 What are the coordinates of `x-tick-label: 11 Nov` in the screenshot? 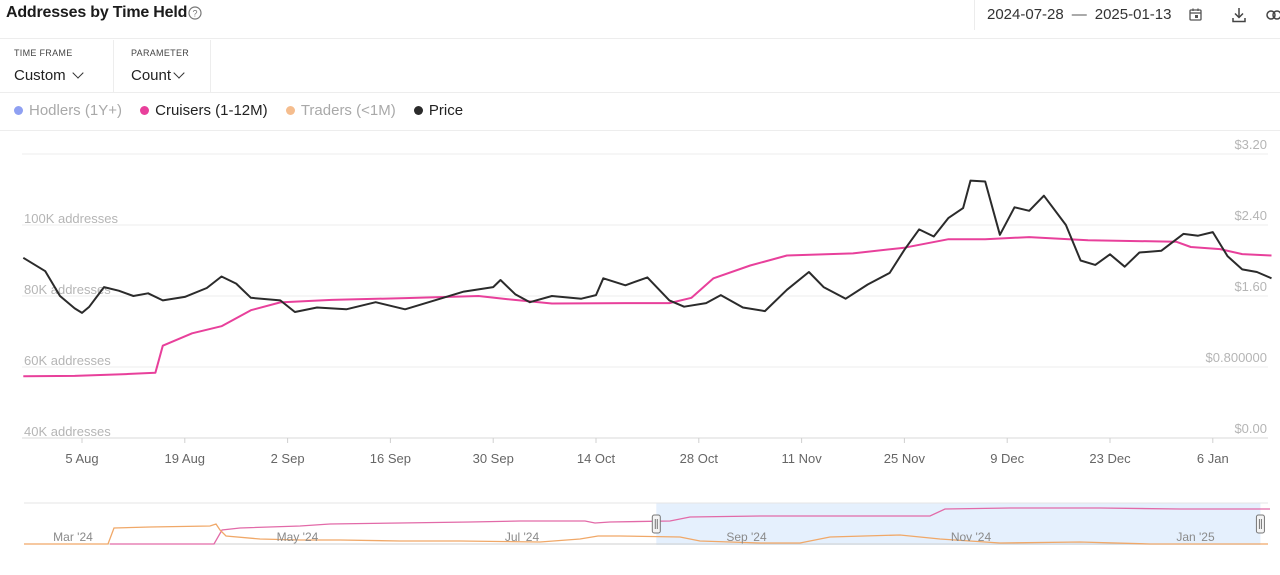 It's located at (801, 458).